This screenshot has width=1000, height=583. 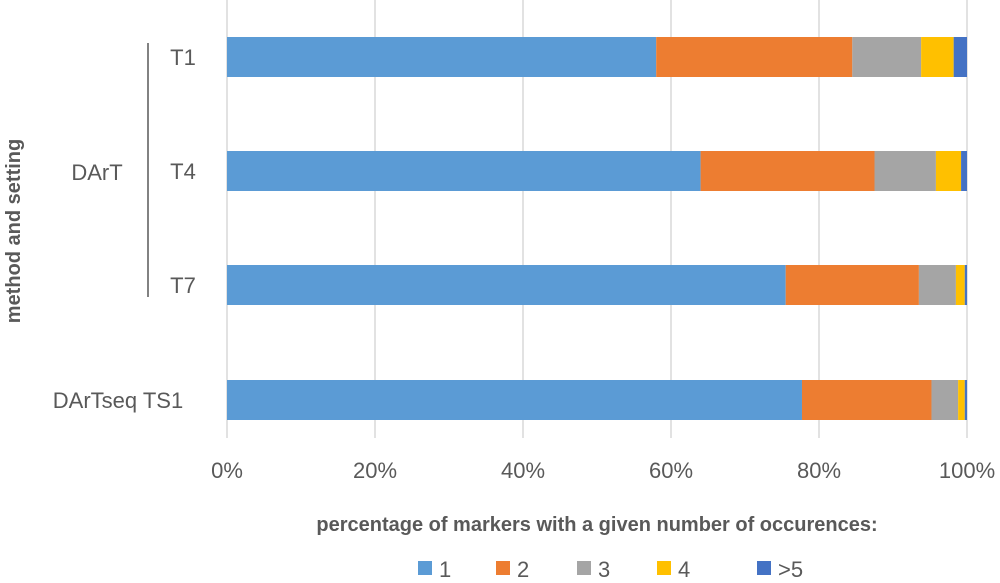 I want to click on y-axis-title: method and setting, so click(x=14, y=231).